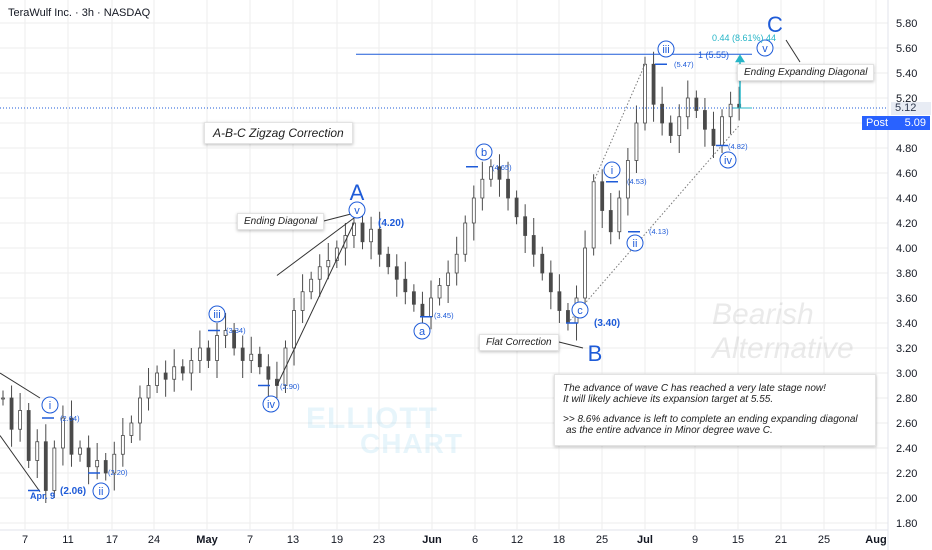 The height and width of the screenshot is (550, 932). What do you see at coordinates (695, 540) in the screenshot?
I see `x-tick-label: 9` at bounding box center [695, 540].